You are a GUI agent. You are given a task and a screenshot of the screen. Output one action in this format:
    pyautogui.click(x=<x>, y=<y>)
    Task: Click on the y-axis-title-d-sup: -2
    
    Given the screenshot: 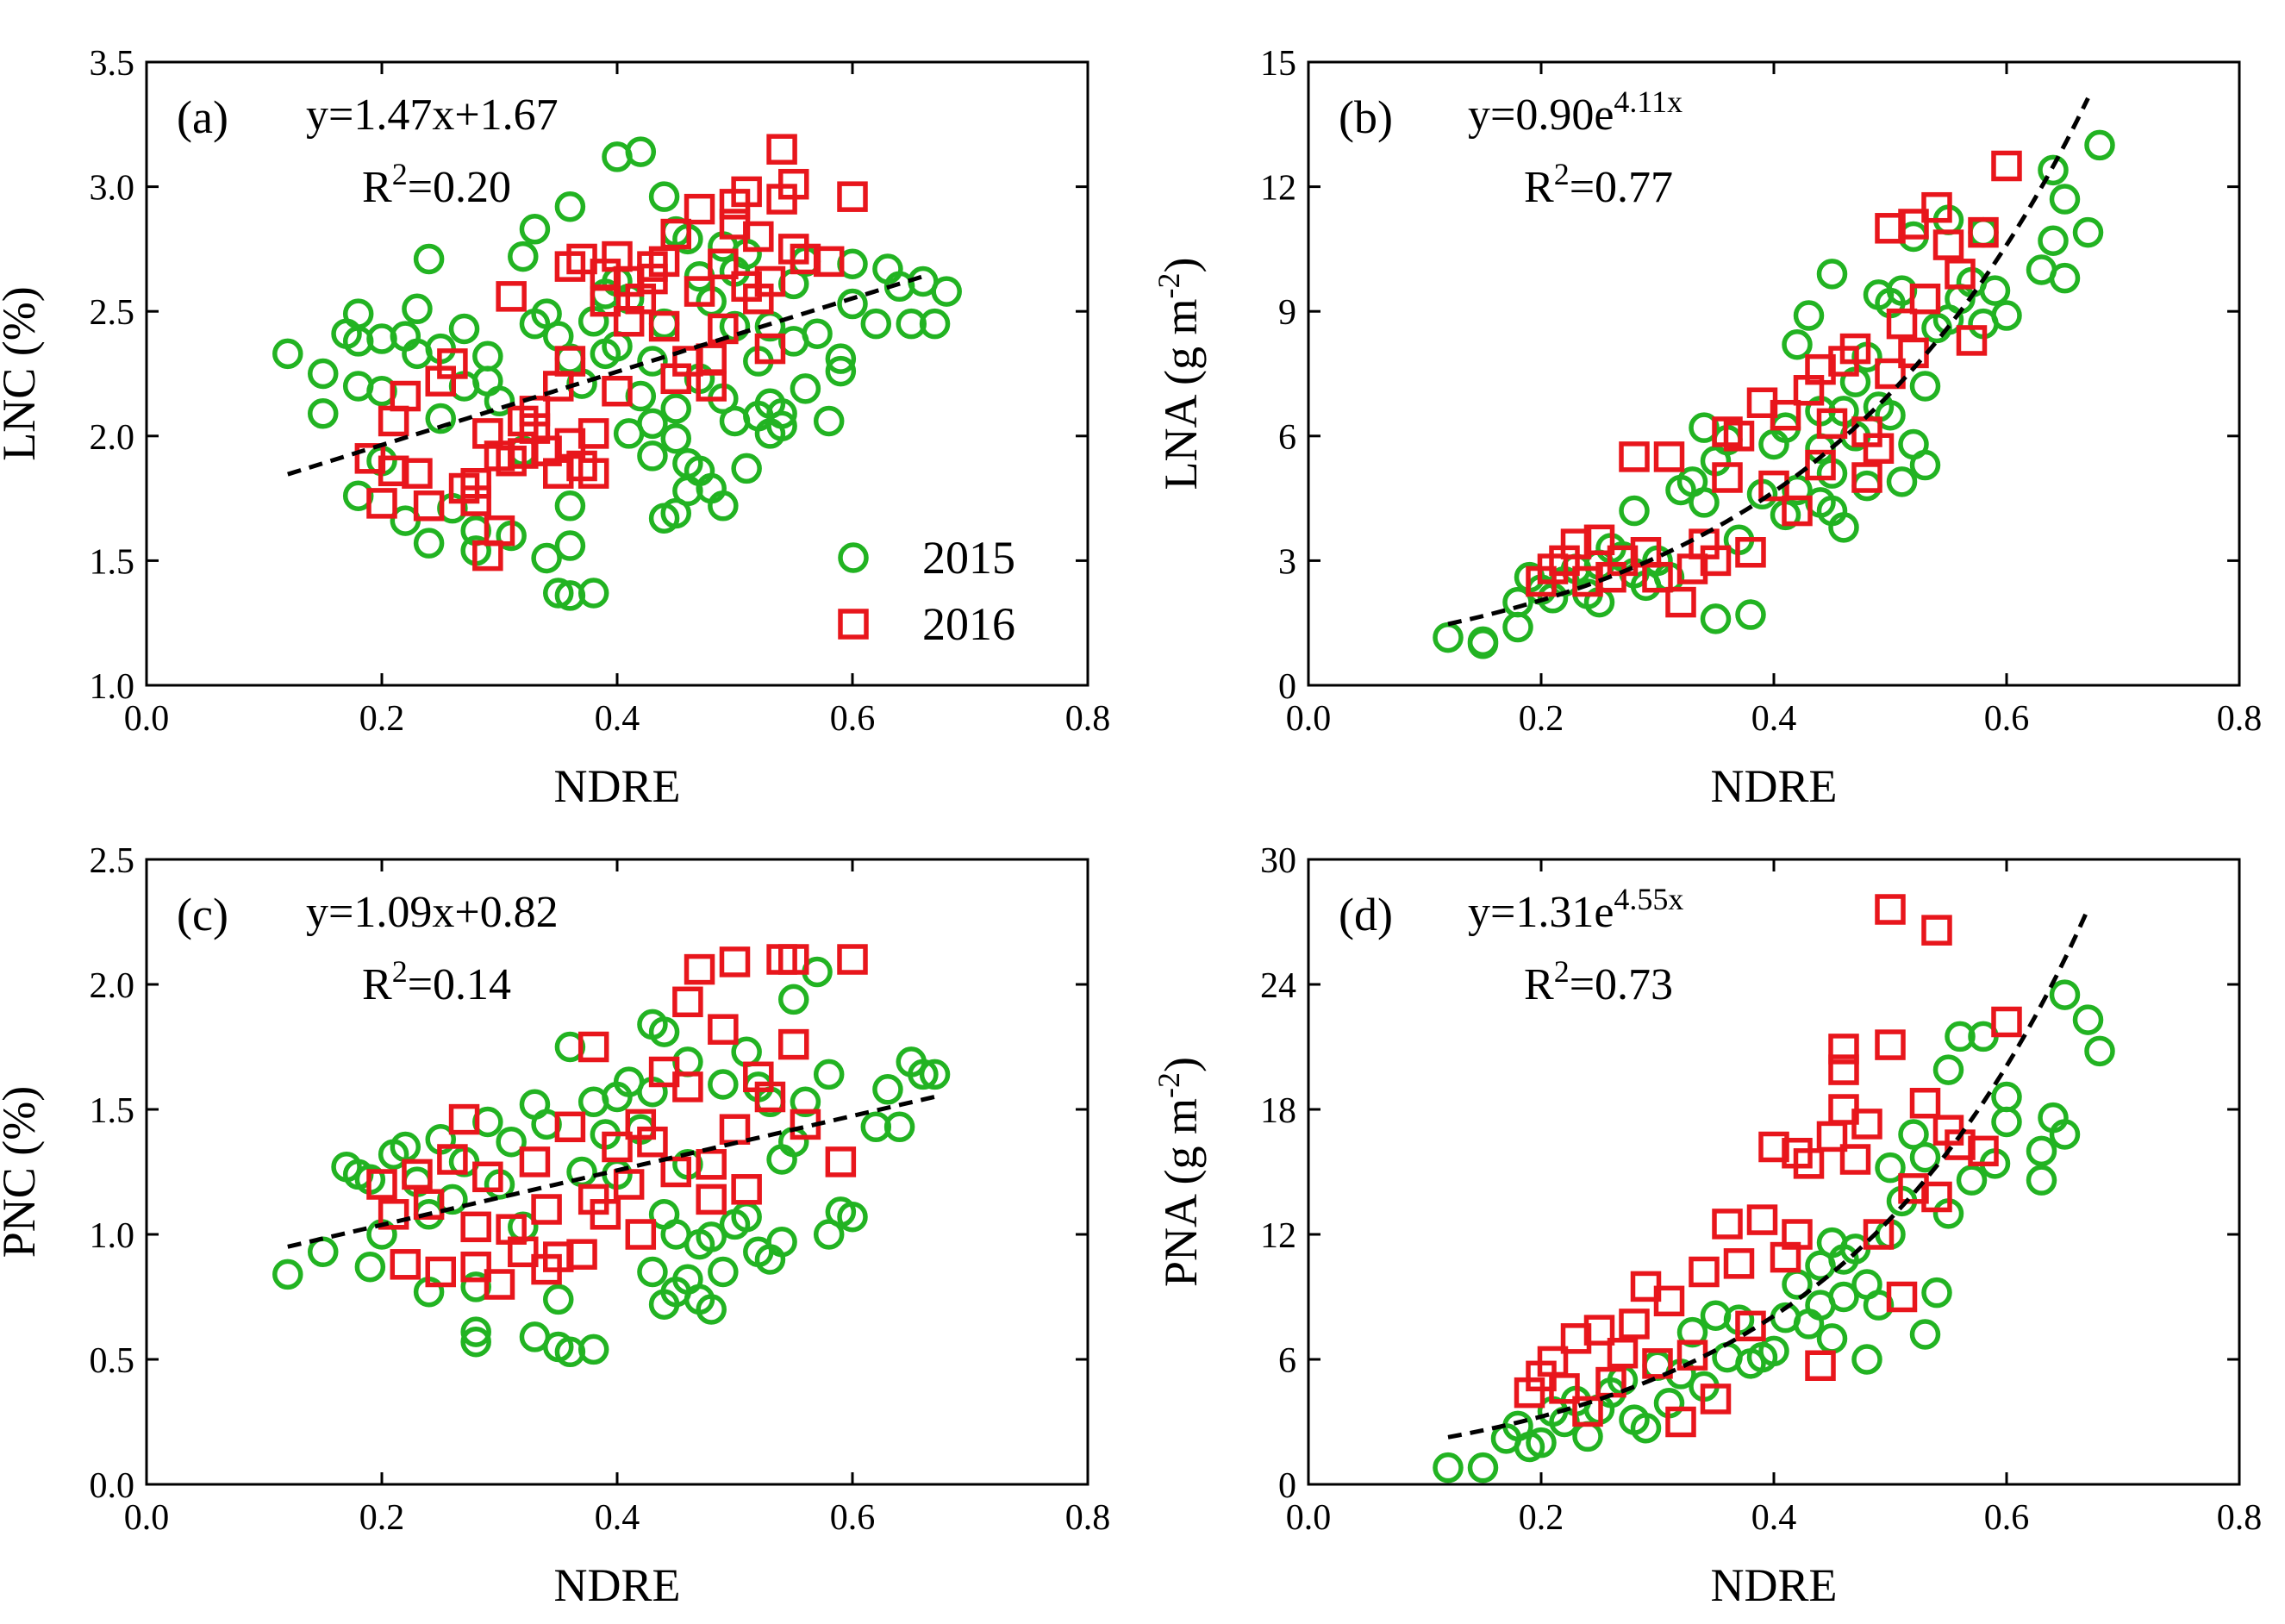 What is the action you would take?
    pyautogui.click(x=1169, y=1085)
    